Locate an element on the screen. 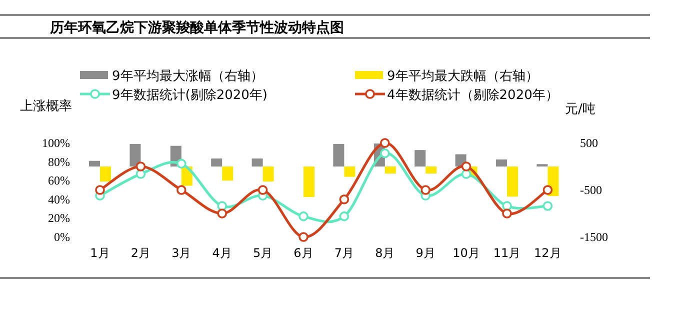  x-tick-label: 6月 is located at coordinates (304, 253).